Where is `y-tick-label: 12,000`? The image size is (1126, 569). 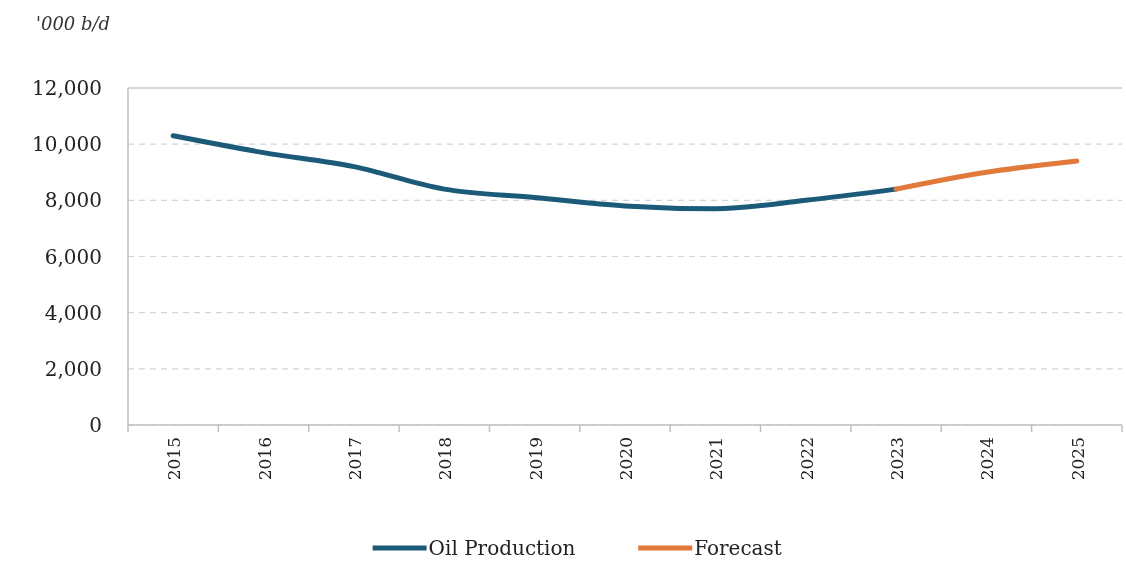
y-tick-label: 12,000 is located at coordinates (67, 88).